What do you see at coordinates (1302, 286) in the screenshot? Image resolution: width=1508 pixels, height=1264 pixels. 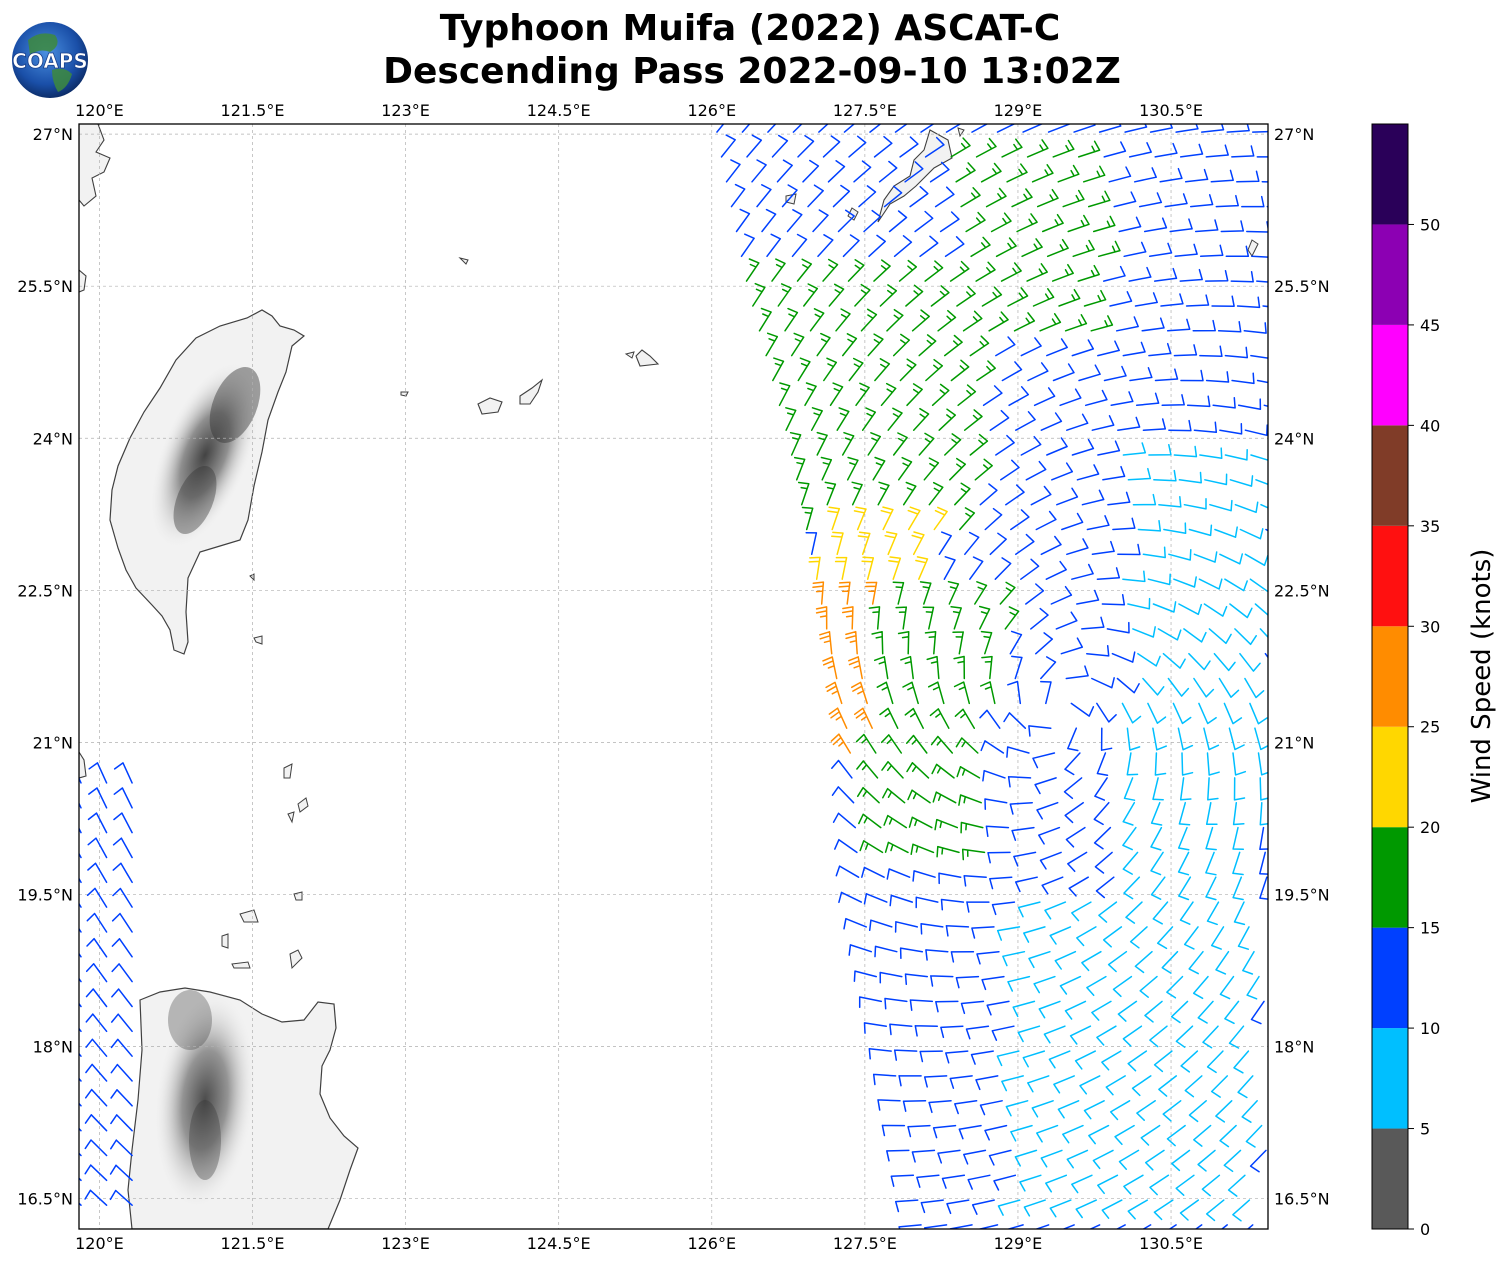 I see `lat-tick-label-right: 25.5°N` at bounding box center [1302, 286].